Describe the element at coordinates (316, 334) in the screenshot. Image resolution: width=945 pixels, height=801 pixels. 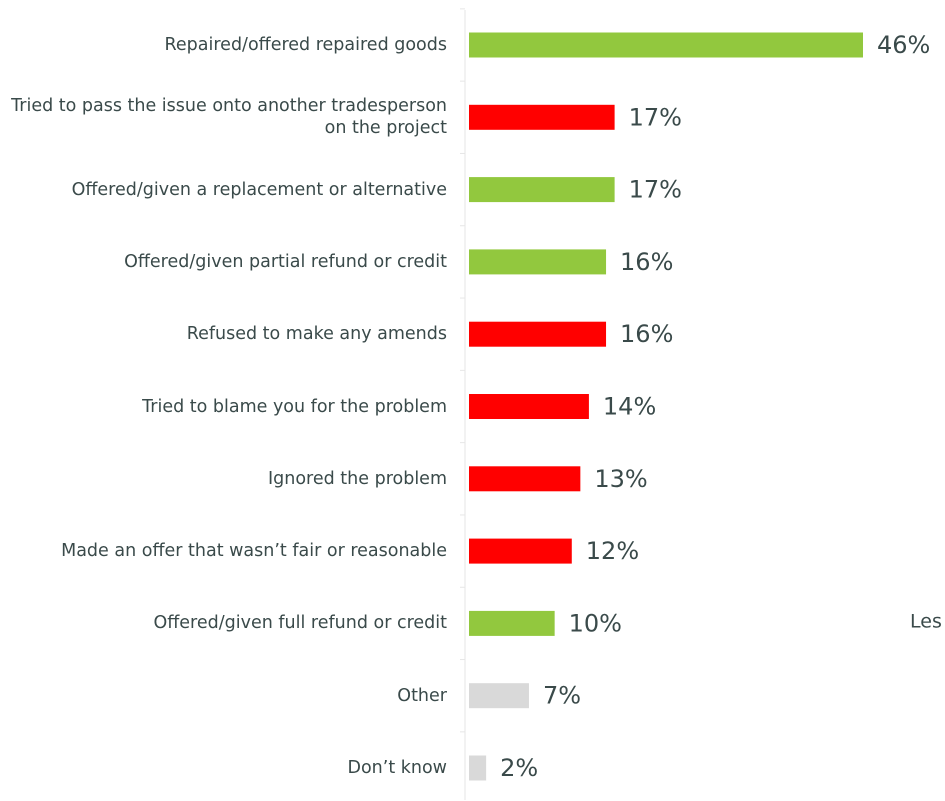
I see `category-label: Refused to make any amends` at that location.